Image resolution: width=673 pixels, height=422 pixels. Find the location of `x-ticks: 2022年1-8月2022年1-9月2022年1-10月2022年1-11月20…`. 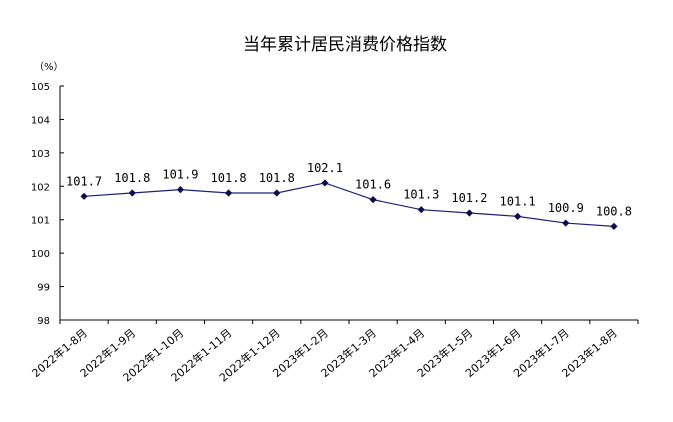

x-ticks: 2022年1-8月2022年1-9月2022年1-10月2022年1-11月20… is located at coordinates (334, 352).